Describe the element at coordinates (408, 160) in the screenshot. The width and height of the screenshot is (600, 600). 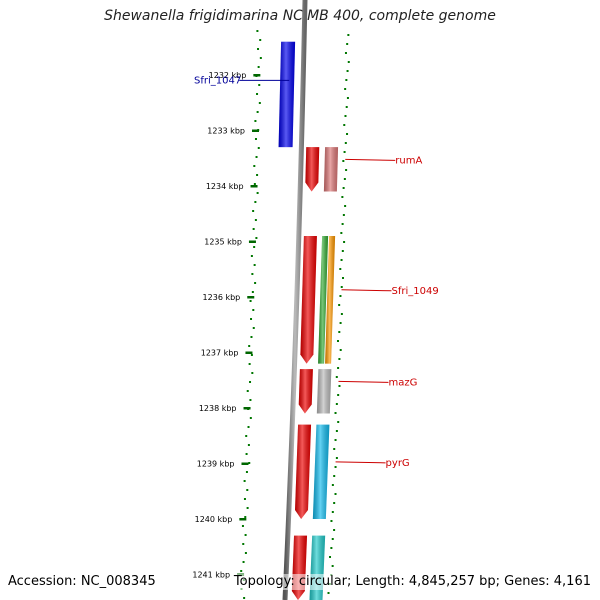
I see `gene-label-rumA: rumA` at that location.